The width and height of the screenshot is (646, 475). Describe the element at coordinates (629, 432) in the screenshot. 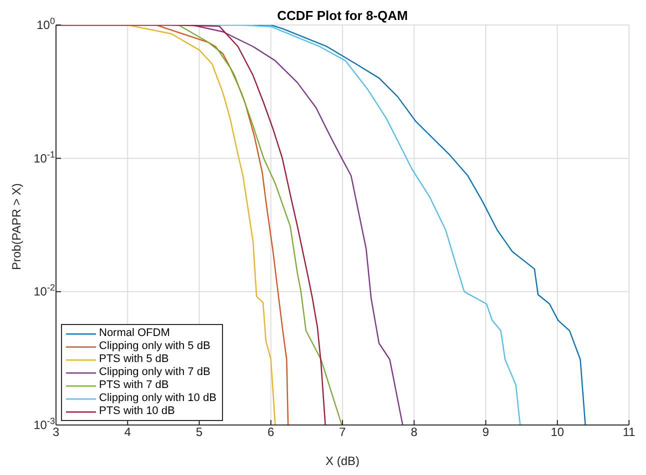

I see `x-tick-label: 11` at that location.